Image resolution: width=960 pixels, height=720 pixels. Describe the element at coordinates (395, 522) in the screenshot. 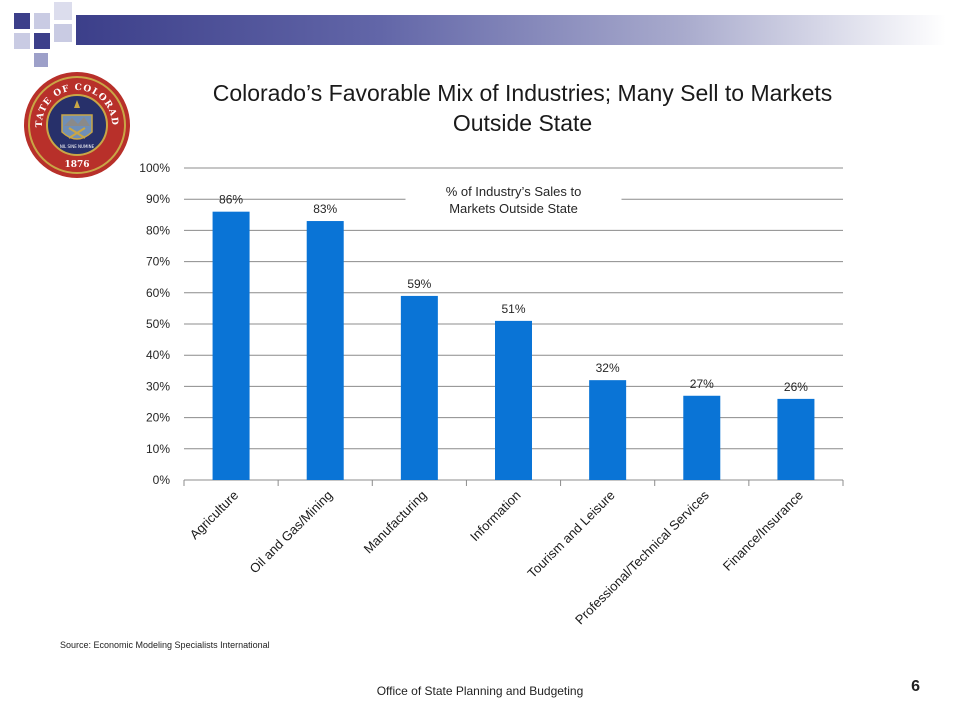

I see `x-category-label: Manufacturing` at that location.